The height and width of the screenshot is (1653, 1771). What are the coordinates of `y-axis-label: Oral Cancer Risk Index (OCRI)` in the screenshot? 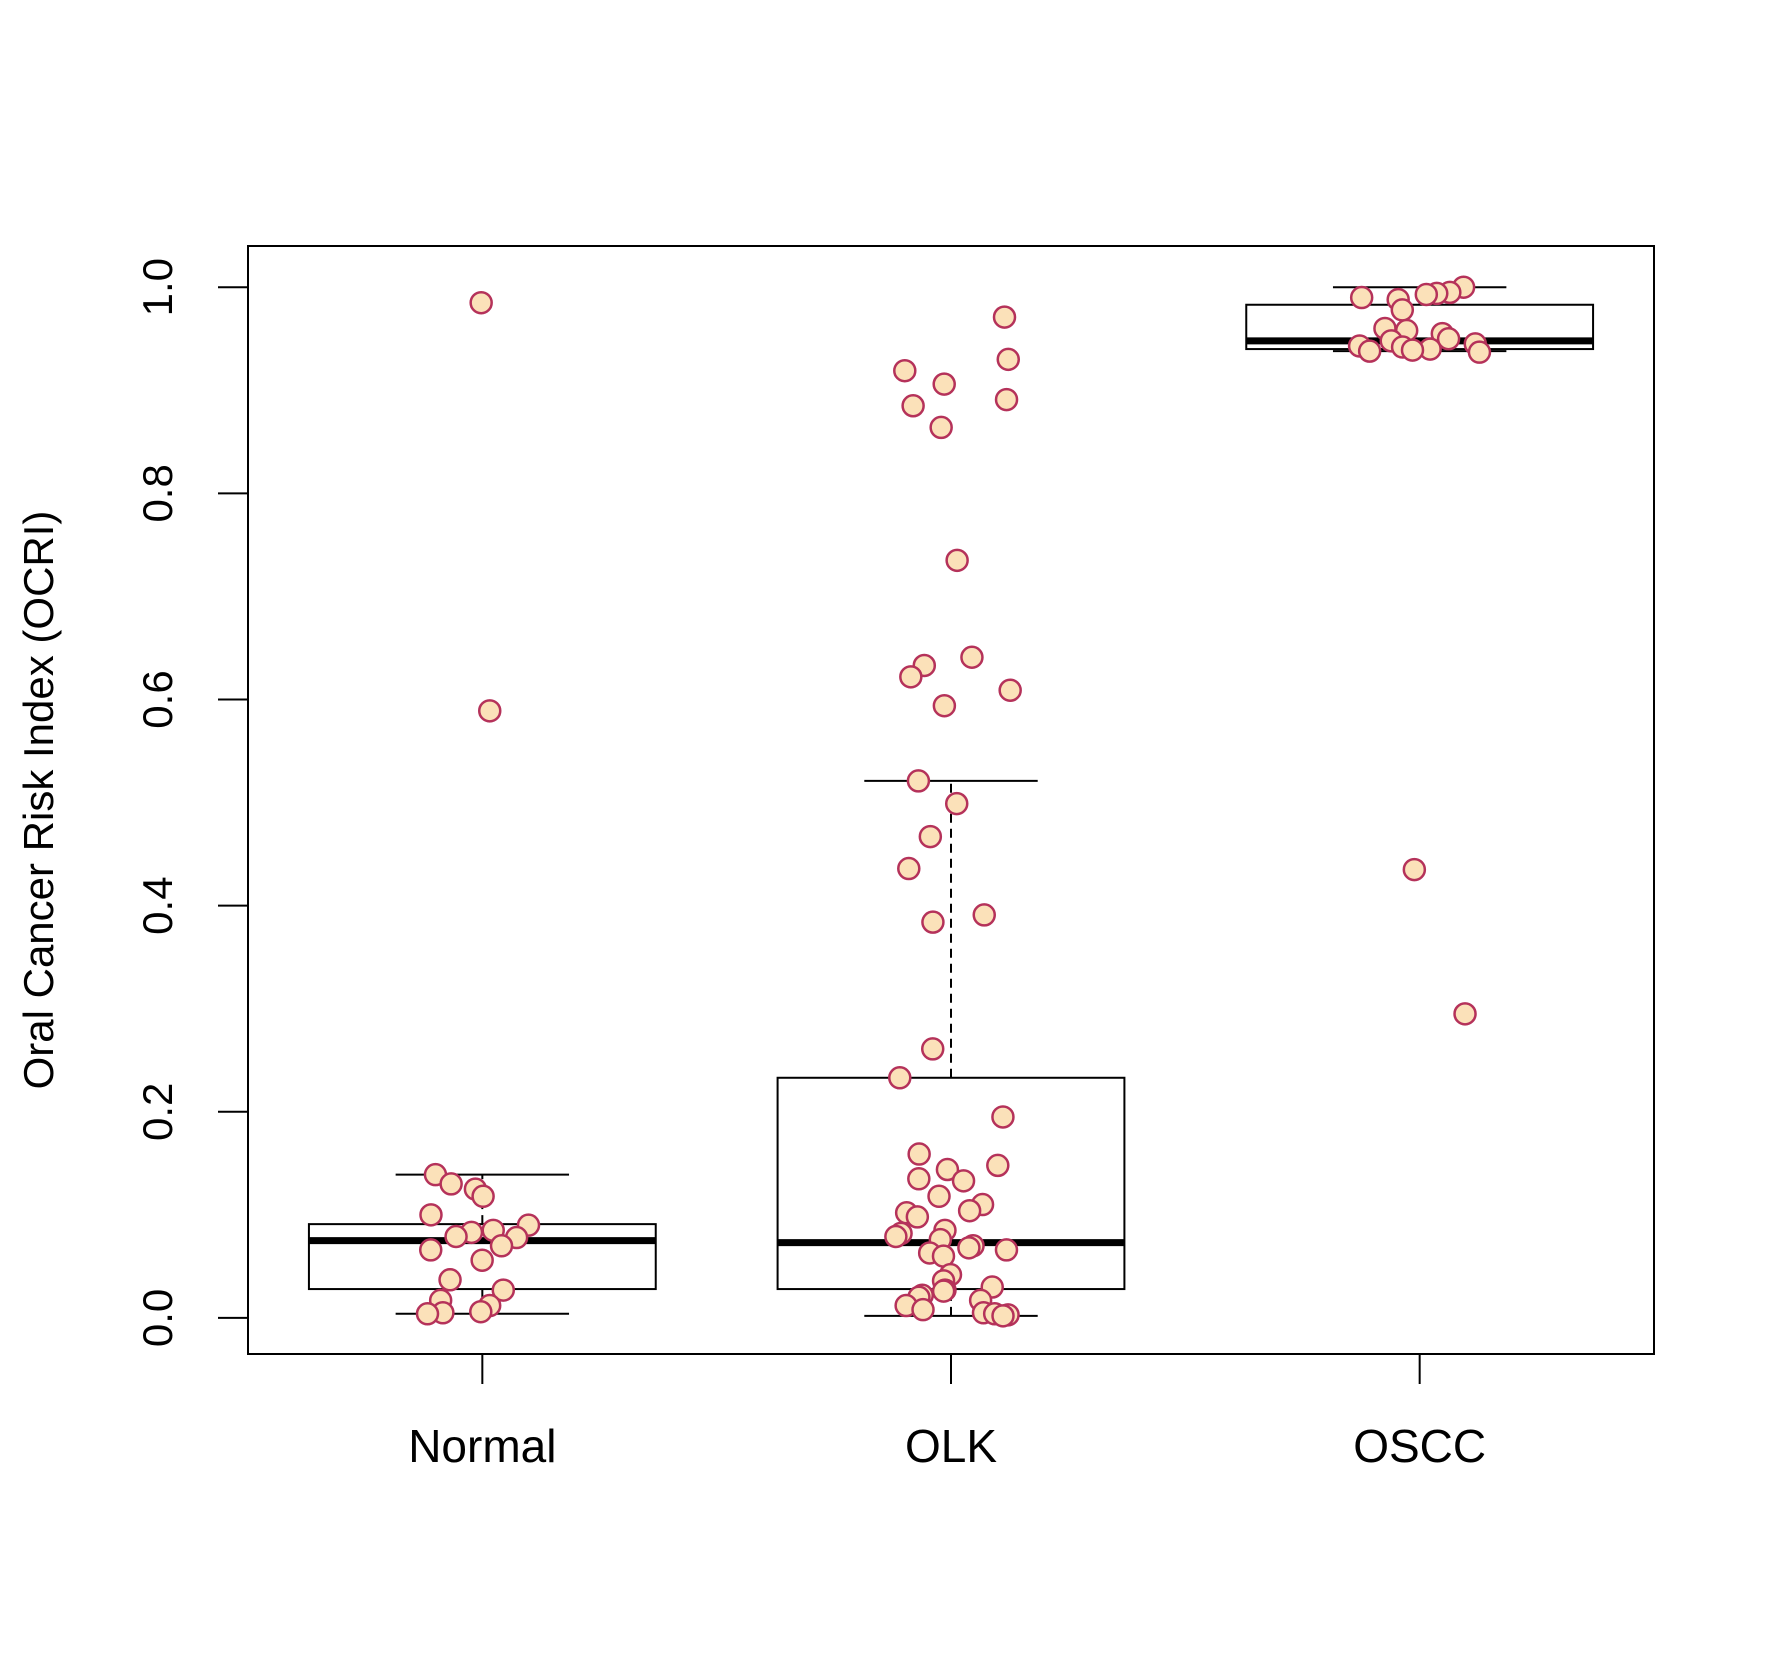 It's located at (38, 800).